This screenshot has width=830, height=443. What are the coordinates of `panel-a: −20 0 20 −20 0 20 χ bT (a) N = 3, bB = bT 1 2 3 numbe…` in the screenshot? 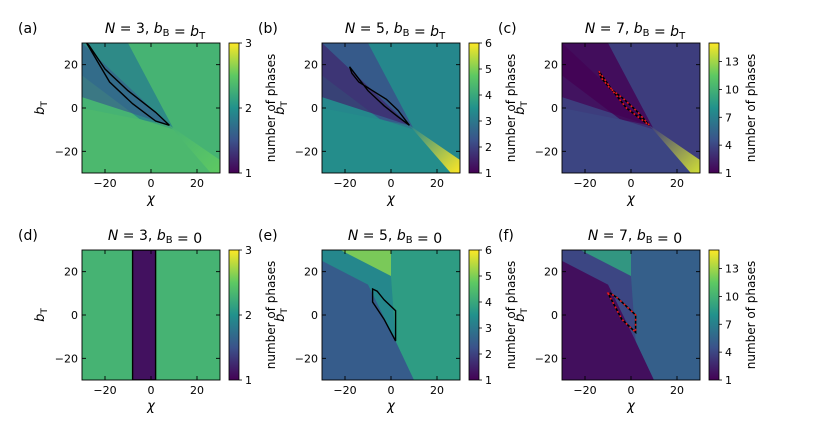 It's located at (148, 114).